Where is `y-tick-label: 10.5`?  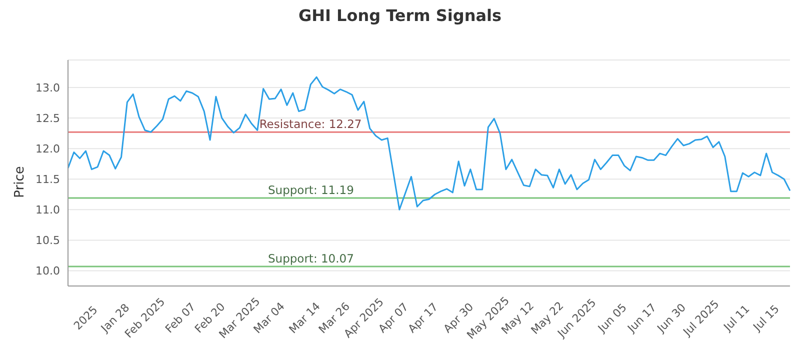
y-tick-label: 10.5 is located at coordinates (48, 241).